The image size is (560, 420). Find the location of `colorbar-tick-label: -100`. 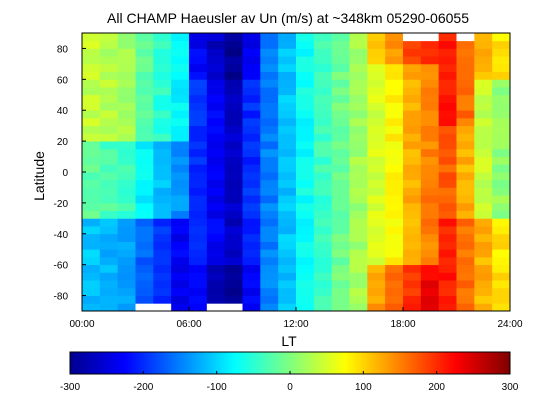

colorbar-tick-label: -100 is located at coordinates (217, 387).